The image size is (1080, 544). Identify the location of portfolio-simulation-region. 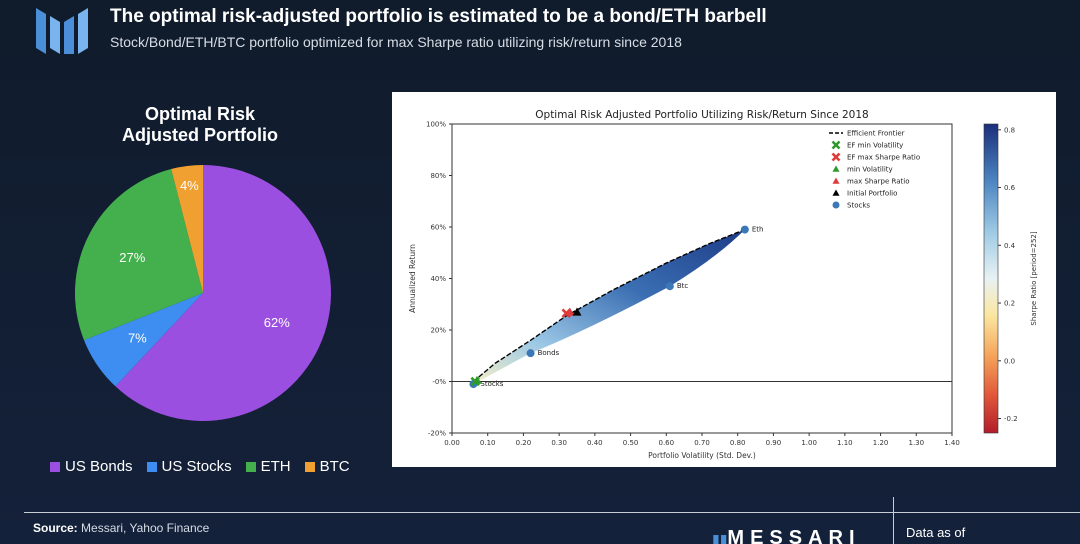
(609, 307).